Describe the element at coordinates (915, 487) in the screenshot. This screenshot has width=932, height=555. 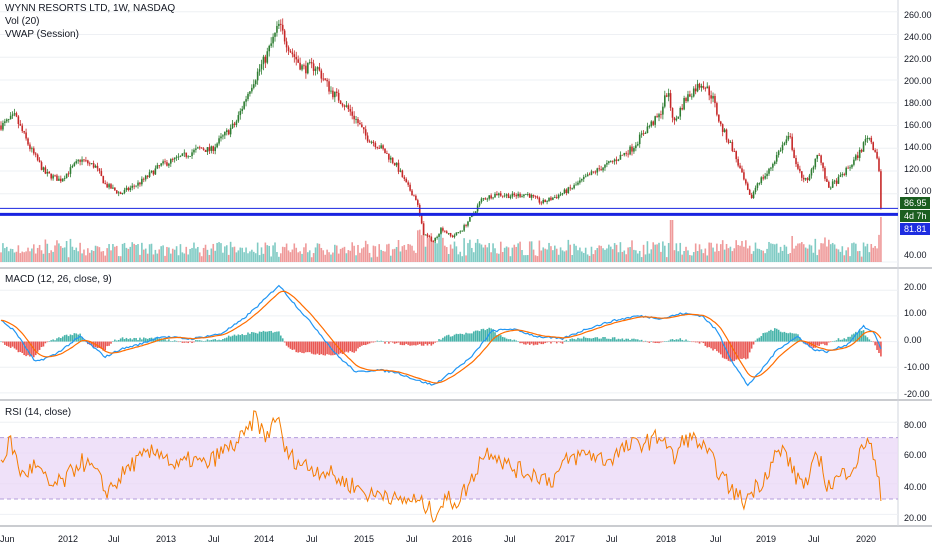
I see `rsi-tick: 40.00` at that location.